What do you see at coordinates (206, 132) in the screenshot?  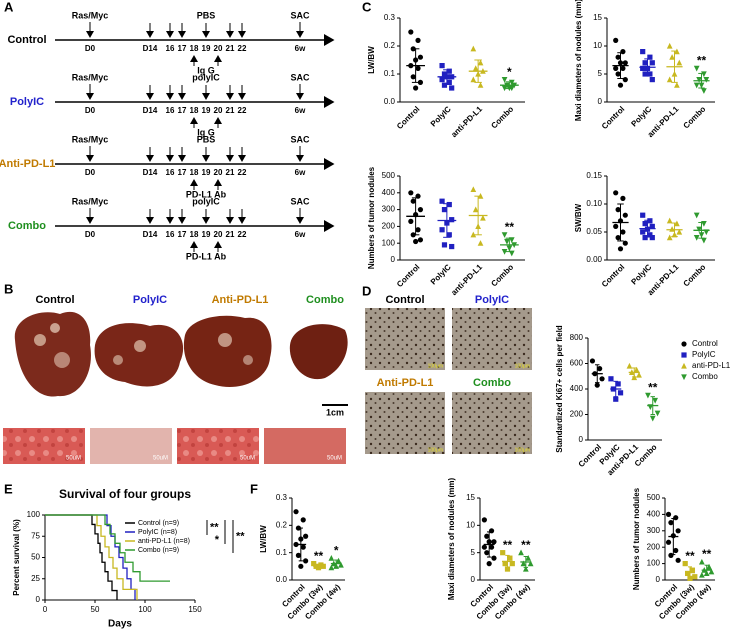 I see `antibody-label: Ig G` at bounding box center [206, 132].